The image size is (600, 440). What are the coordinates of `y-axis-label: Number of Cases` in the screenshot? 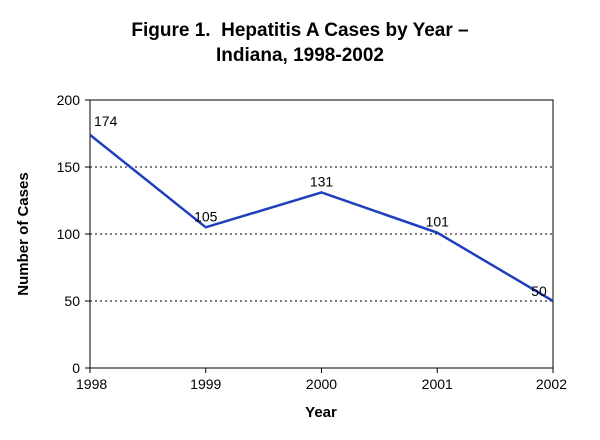 It's located at (23, 233).